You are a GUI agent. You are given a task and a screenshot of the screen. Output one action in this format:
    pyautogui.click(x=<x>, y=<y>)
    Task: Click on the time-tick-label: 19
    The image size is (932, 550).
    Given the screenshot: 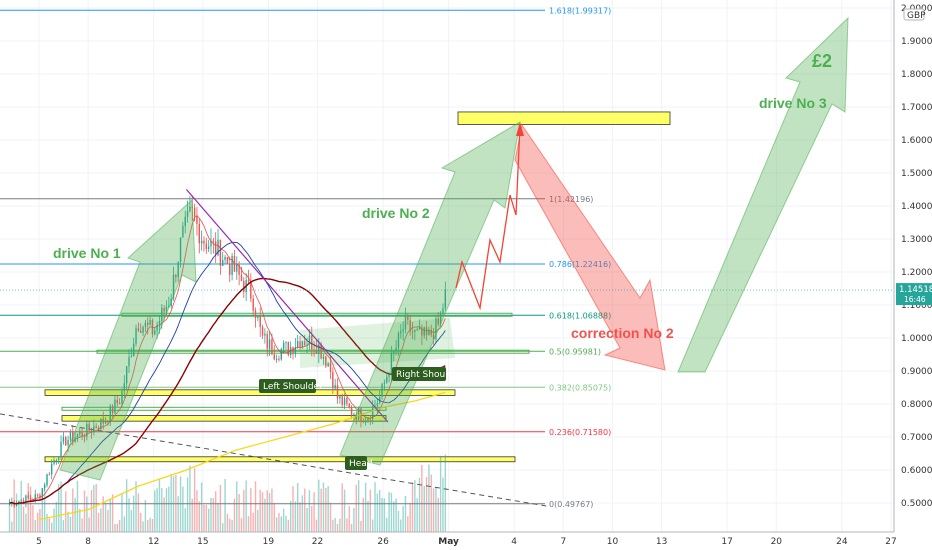 What is the action you would take?
    pyautogui.click(x=269, y=542)
    